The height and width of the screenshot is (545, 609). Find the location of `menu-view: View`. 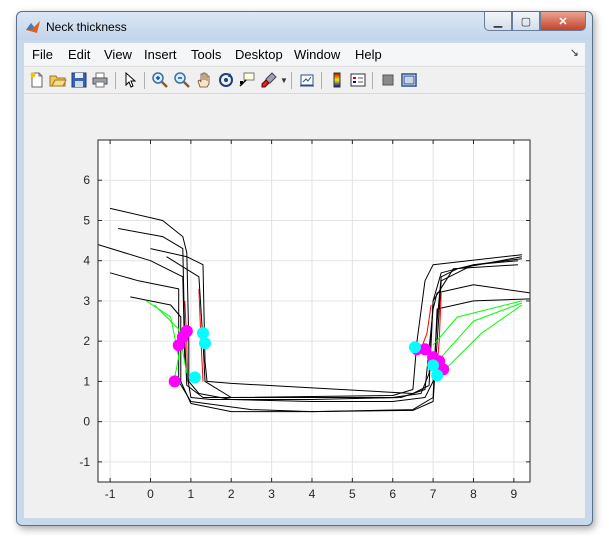

menu-view: View is located at coordinates (118, 54).